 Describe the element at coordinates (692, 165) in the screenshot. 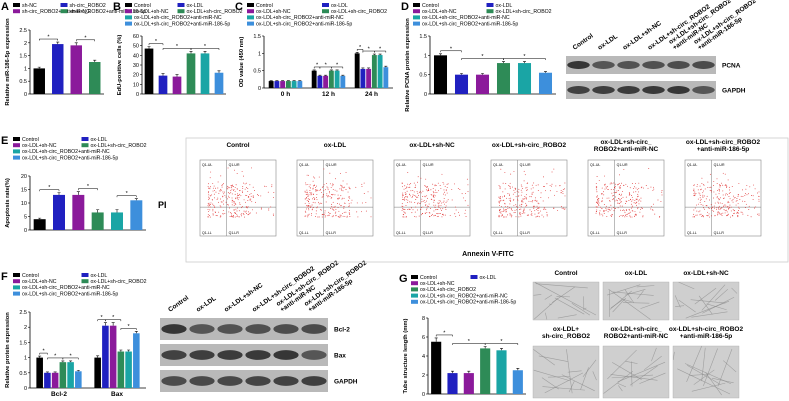

I see `quadrant-label: Q1-UL` at that location.